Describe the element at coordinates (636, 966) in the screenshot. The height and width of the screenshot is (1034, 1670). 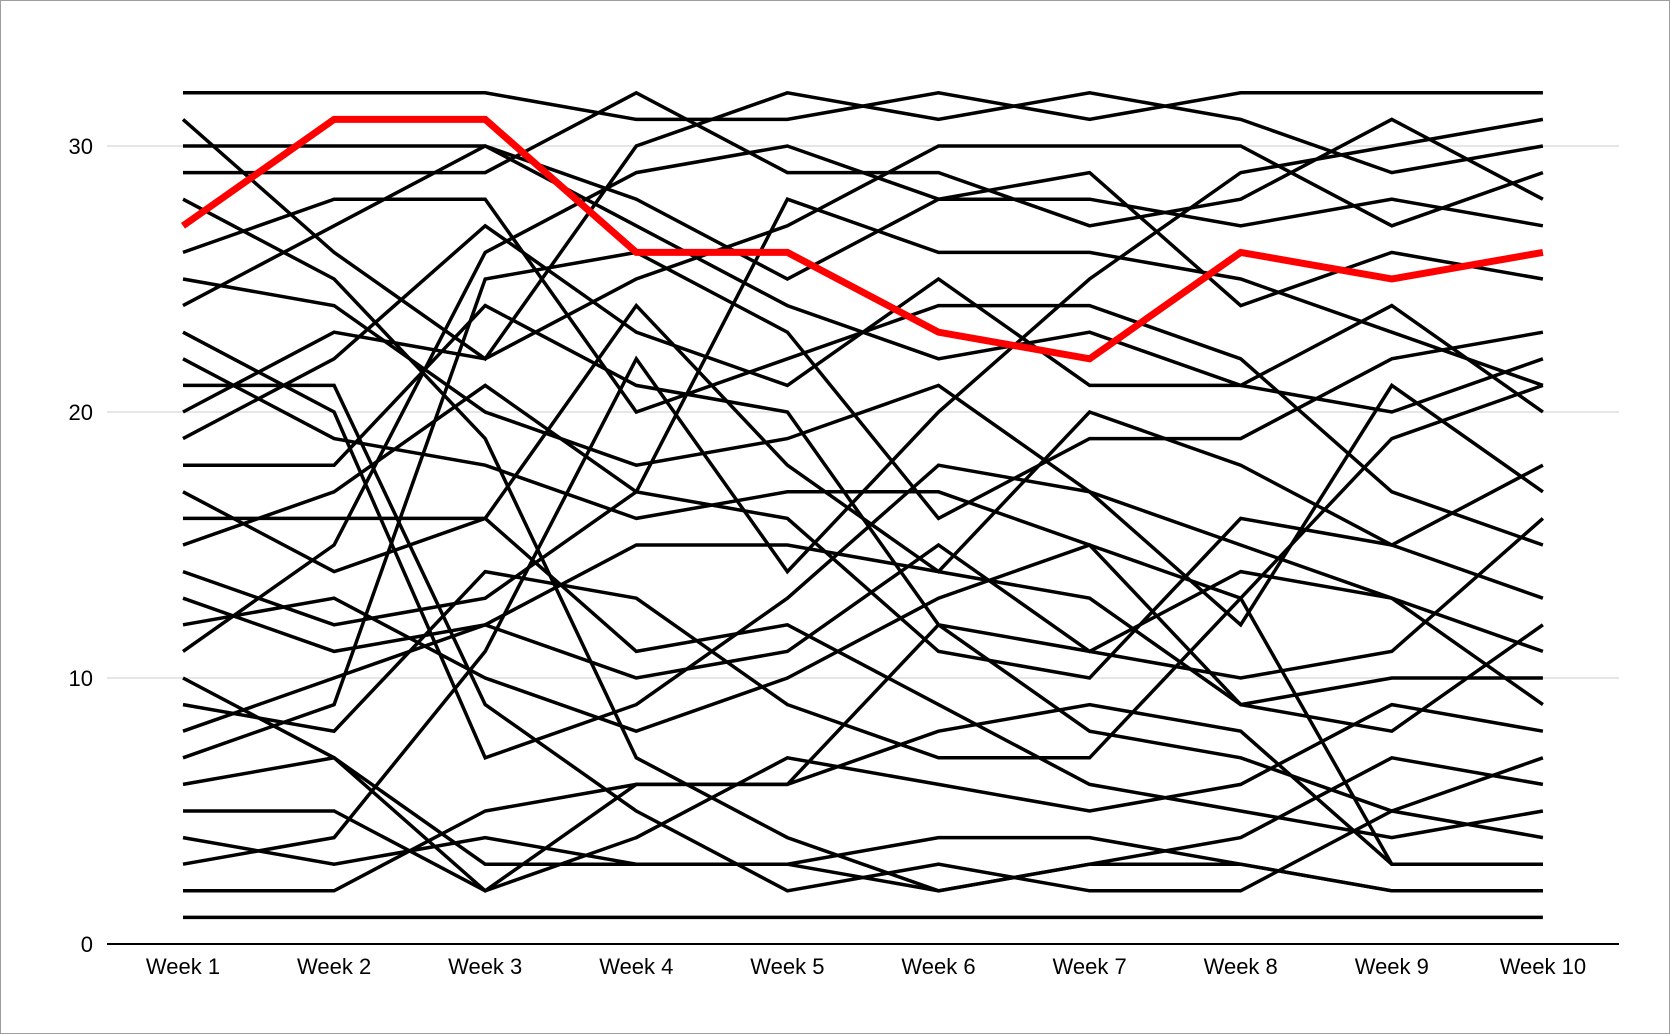
I see `x-tick-label: Week 4` at that location.